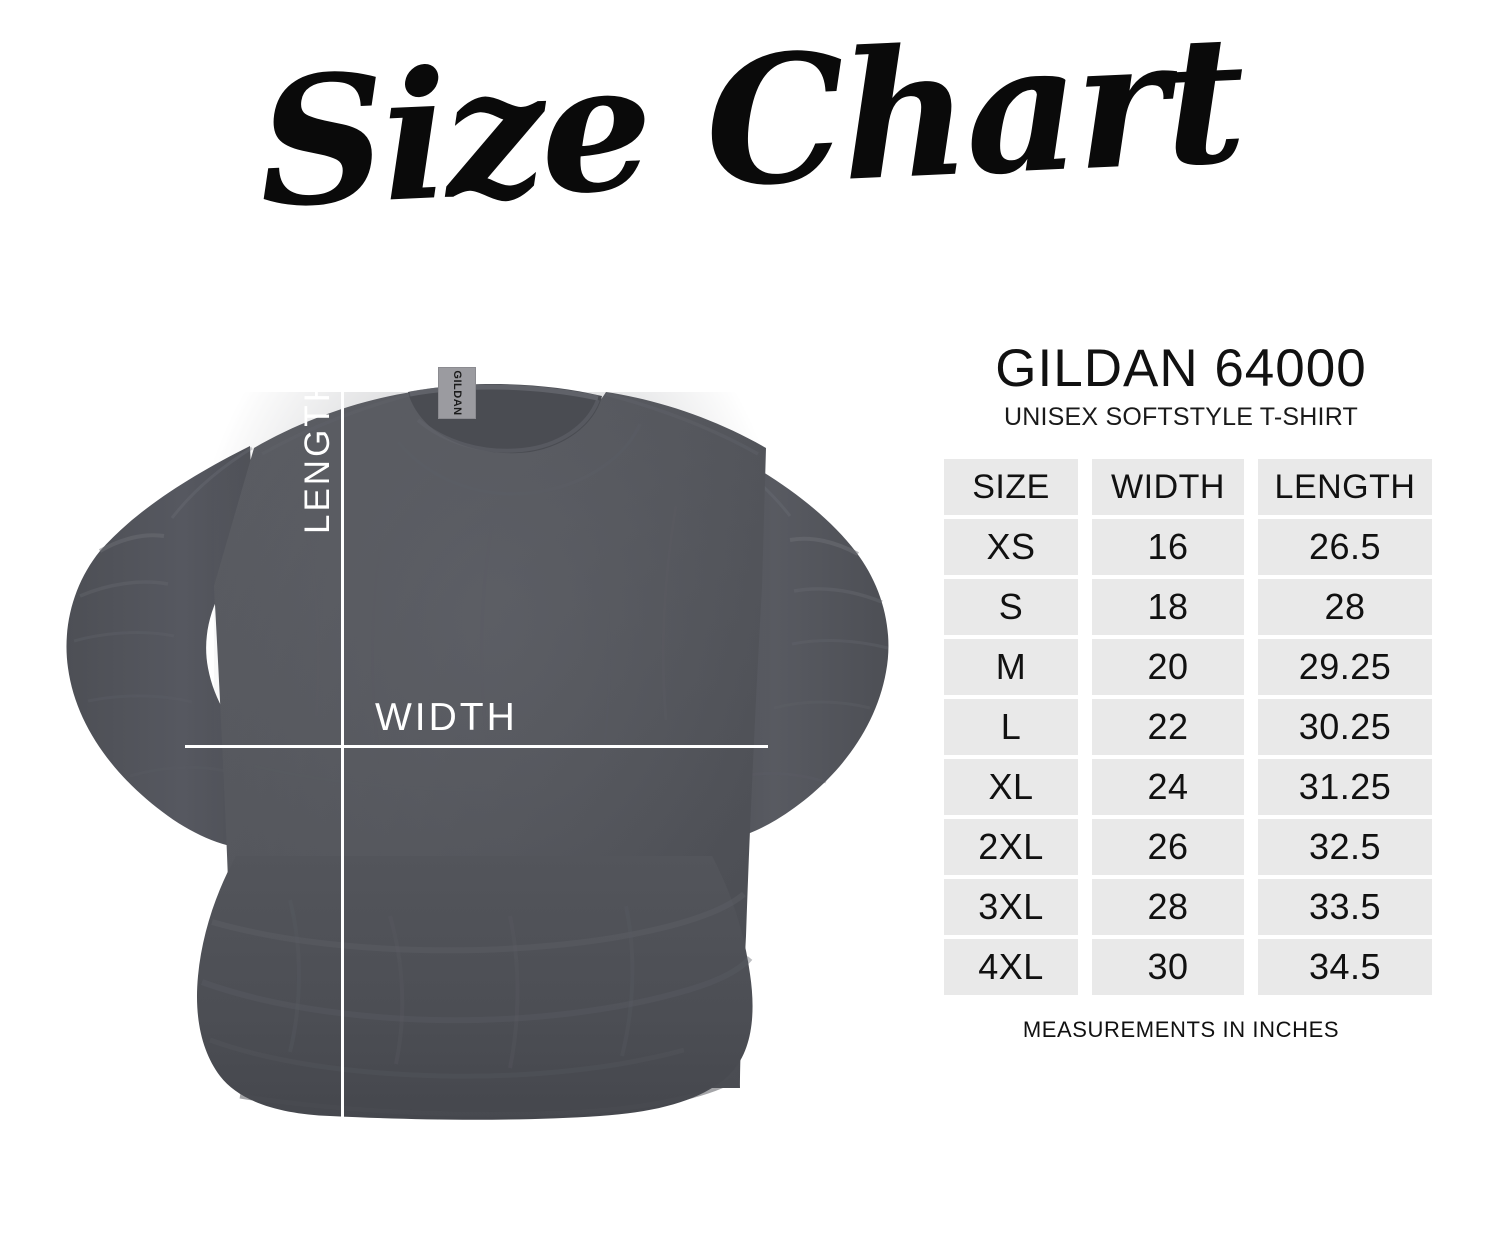 The width and height of the screenshot is (1500, 1236). I want to click on neck-tag: GILDAN, so click(457, 393).